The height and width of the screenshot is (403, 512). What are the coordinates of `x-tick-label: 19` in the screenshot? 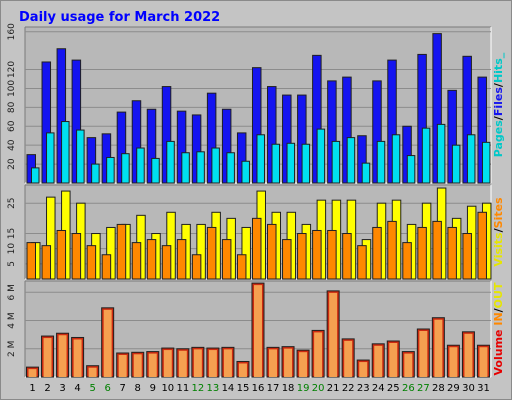 It's located at (303, 388).